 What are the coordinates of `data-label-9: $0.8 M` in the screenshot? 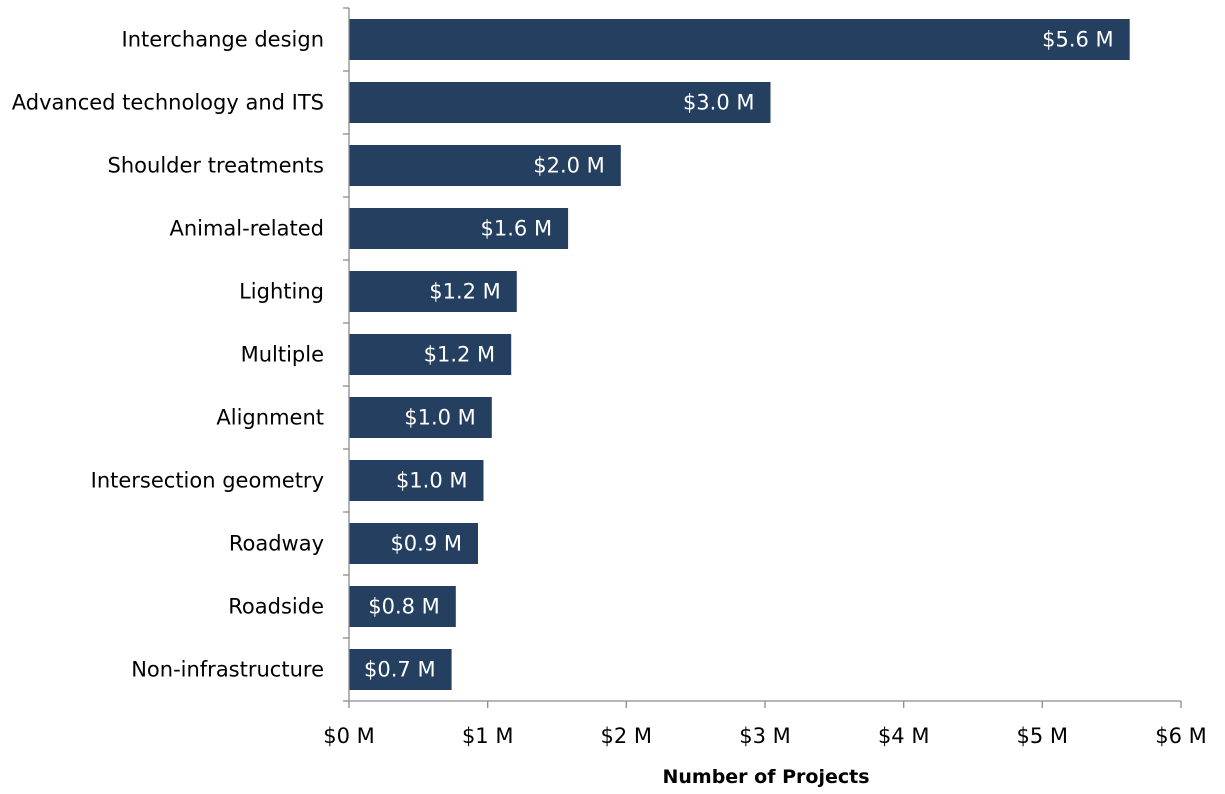 It's located at (404, 607).